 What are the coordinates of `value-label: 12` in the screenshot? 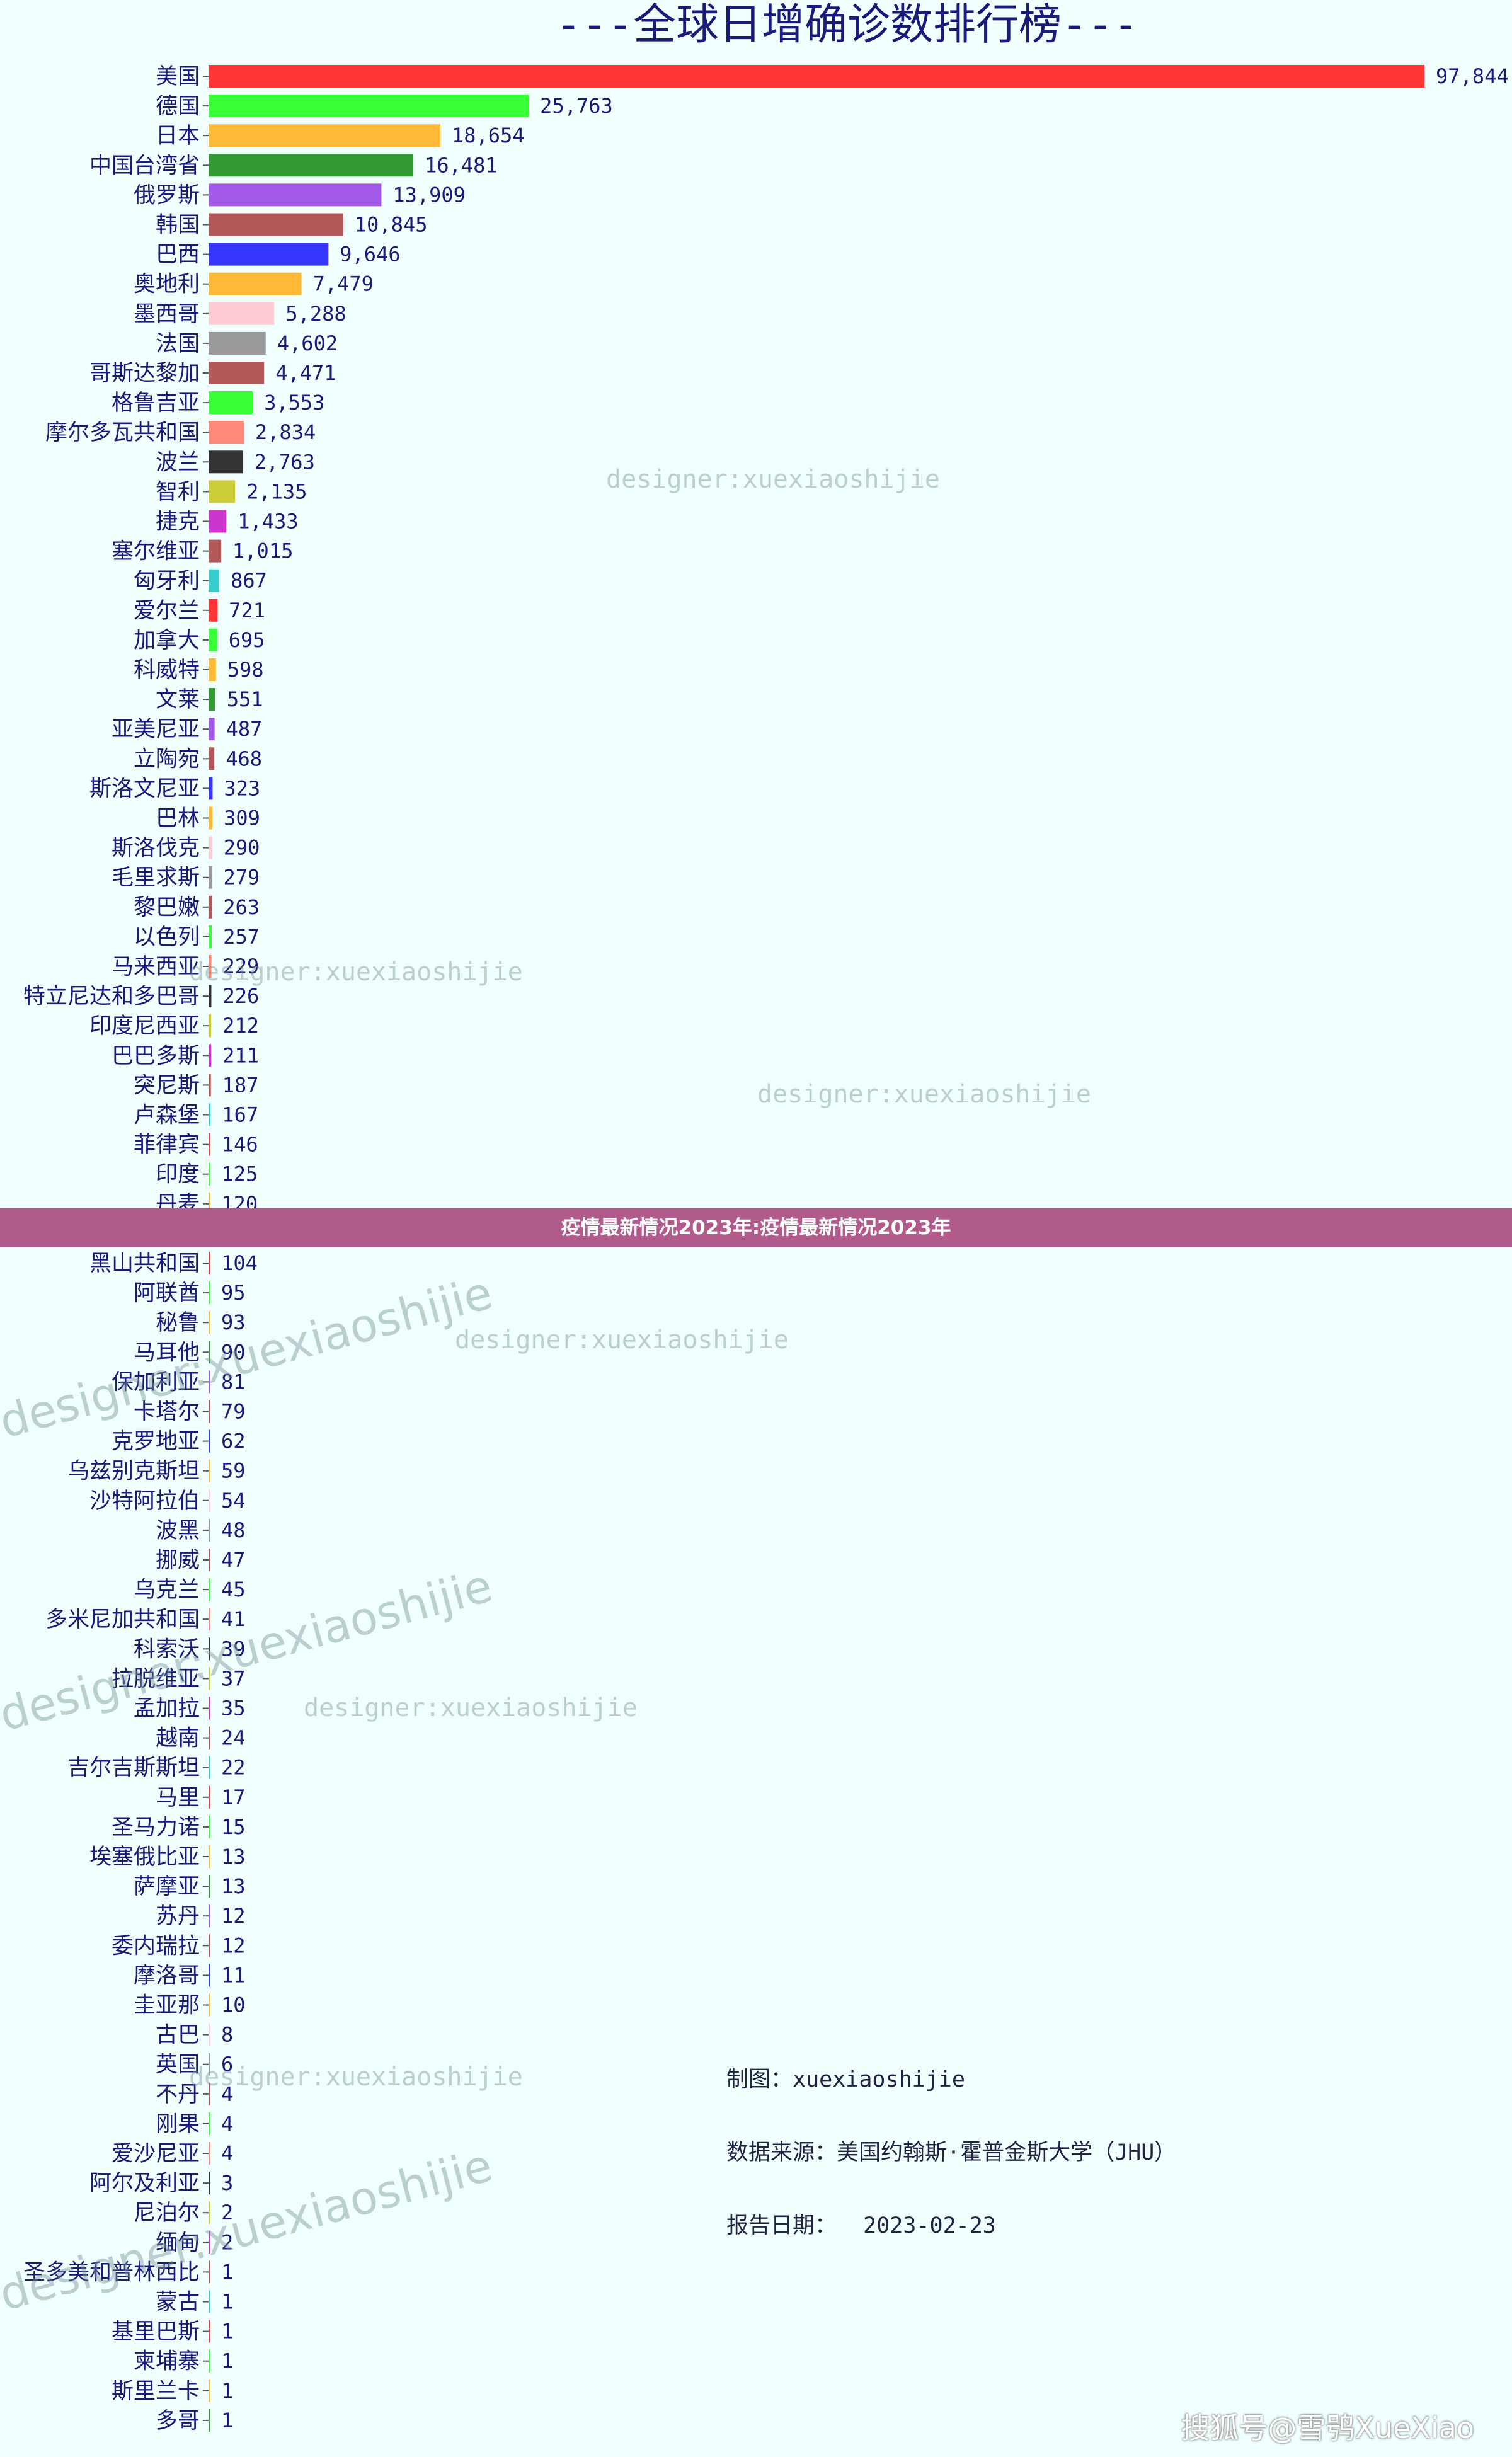 It's located at (233, 1945).